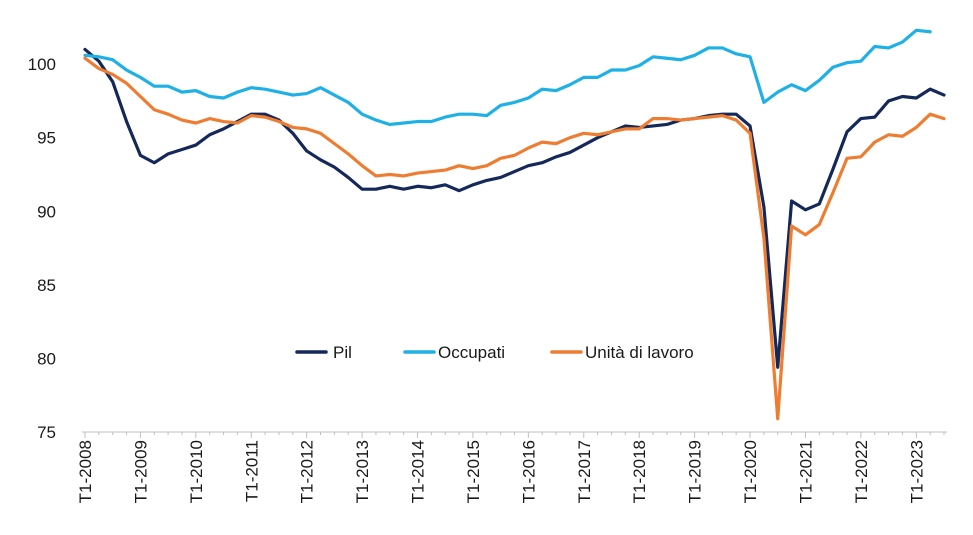 Image resolution: width=973 pixels, height=535 pixels. I want to click on y-tick-label: 90, so click(46, 211).